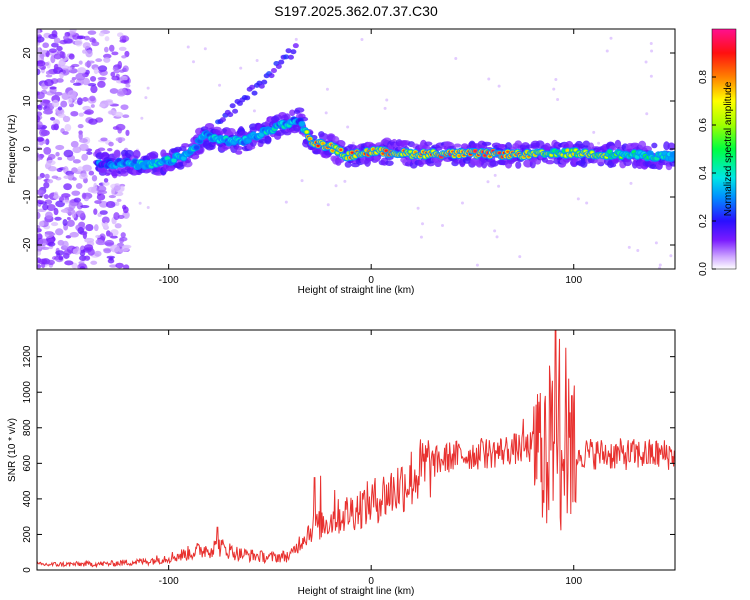 The image size is (750, 600). I want to click on colorbar, so click(724, 149).